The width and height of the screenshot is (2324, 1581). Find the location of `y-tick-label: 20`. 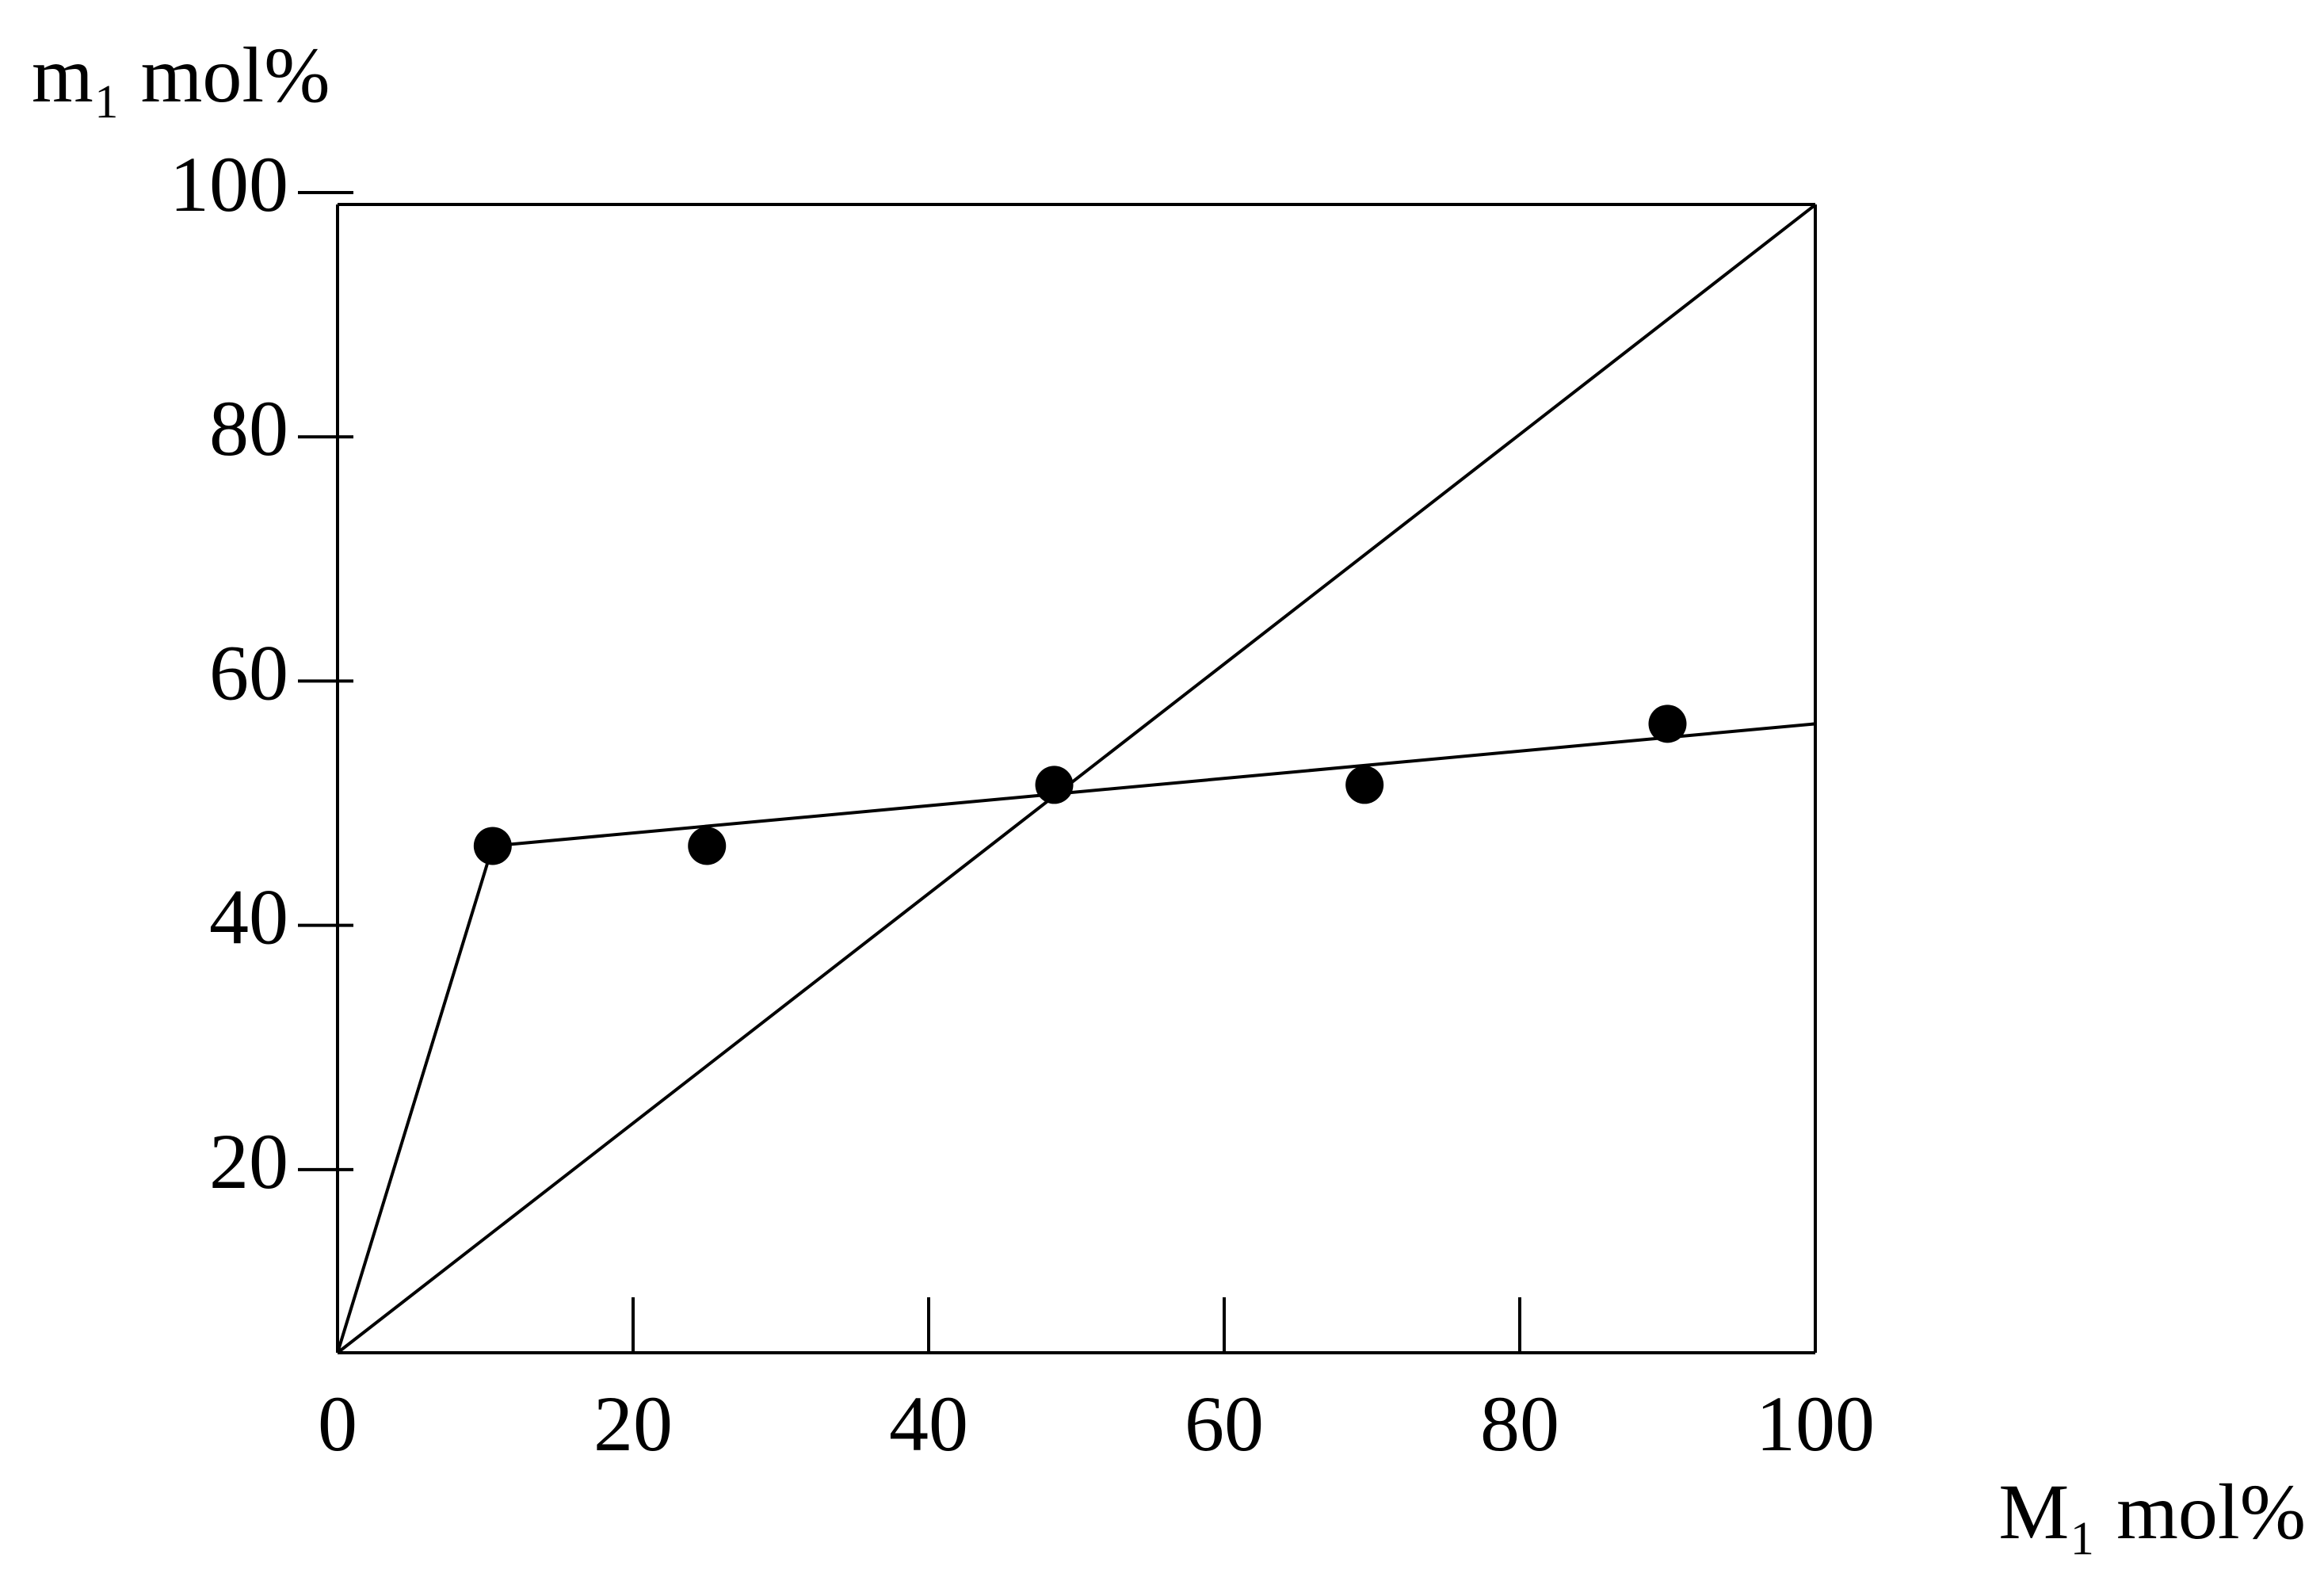

y-tick-label: 20 is located at coordinates (248, 1161).